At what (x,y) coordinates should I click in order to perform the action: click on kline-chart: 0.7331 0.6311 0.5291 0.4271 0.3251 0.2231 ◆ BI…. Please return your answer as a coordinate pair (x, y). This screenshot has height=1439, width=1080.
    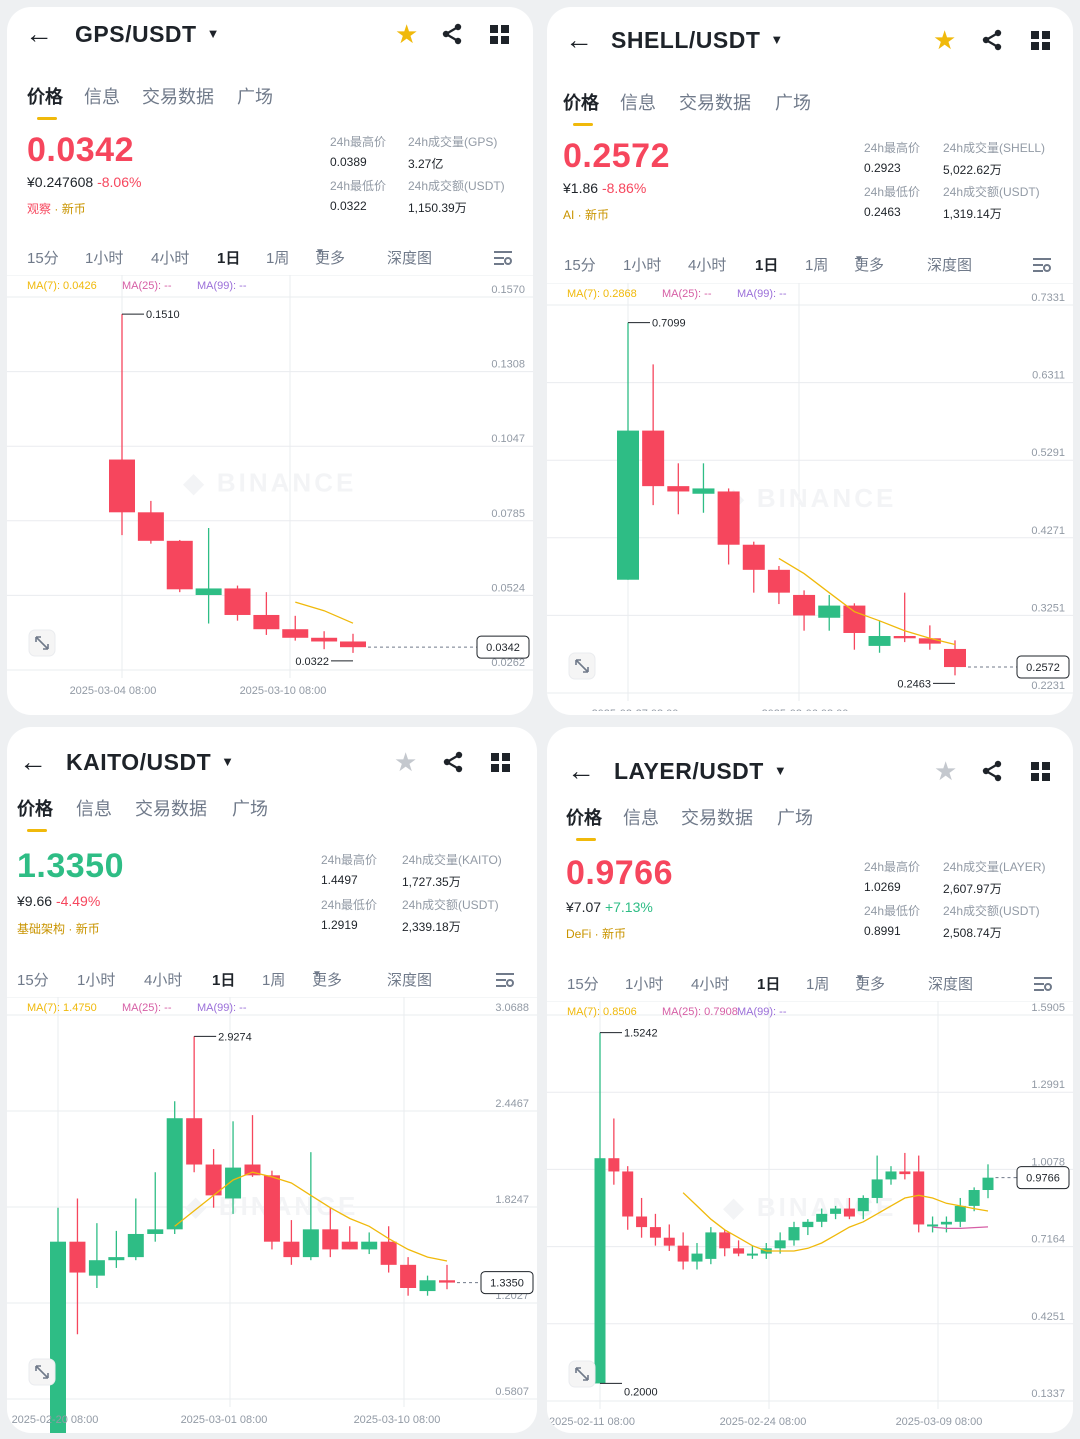
    Looking at the image, I should click on (810, 497).